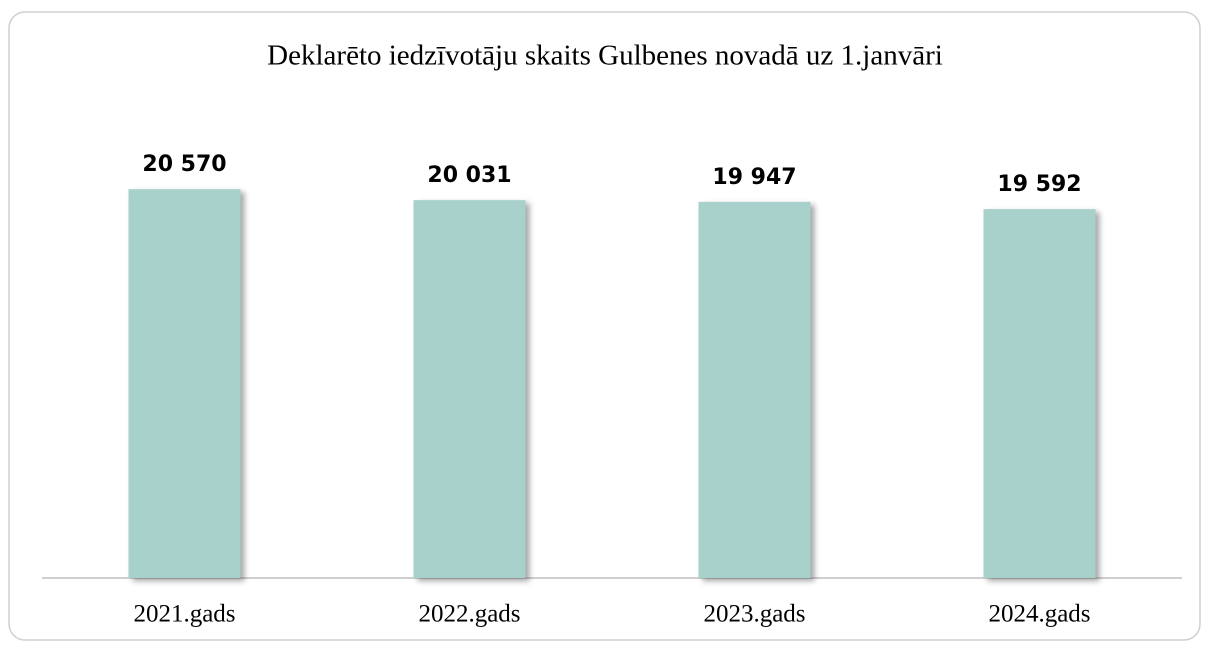  Describe the element at coordinates (1039, 184) in the screenshot. I see `value-label: 19 592` at that location.